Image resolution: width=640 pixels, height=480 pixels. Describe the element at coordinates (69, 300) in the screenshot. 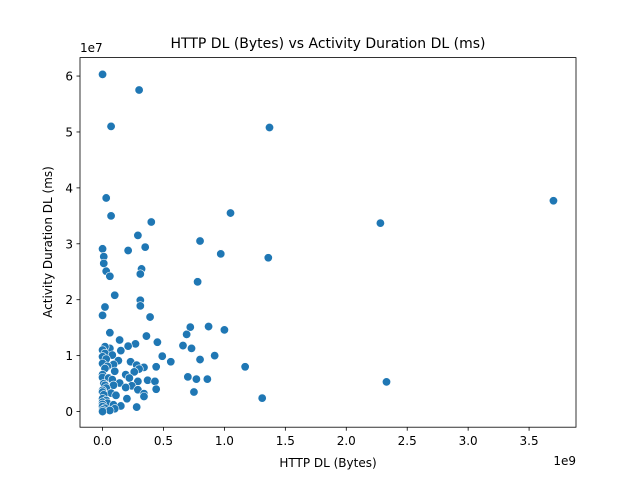

I see `y-tick-label: 2` at that location.